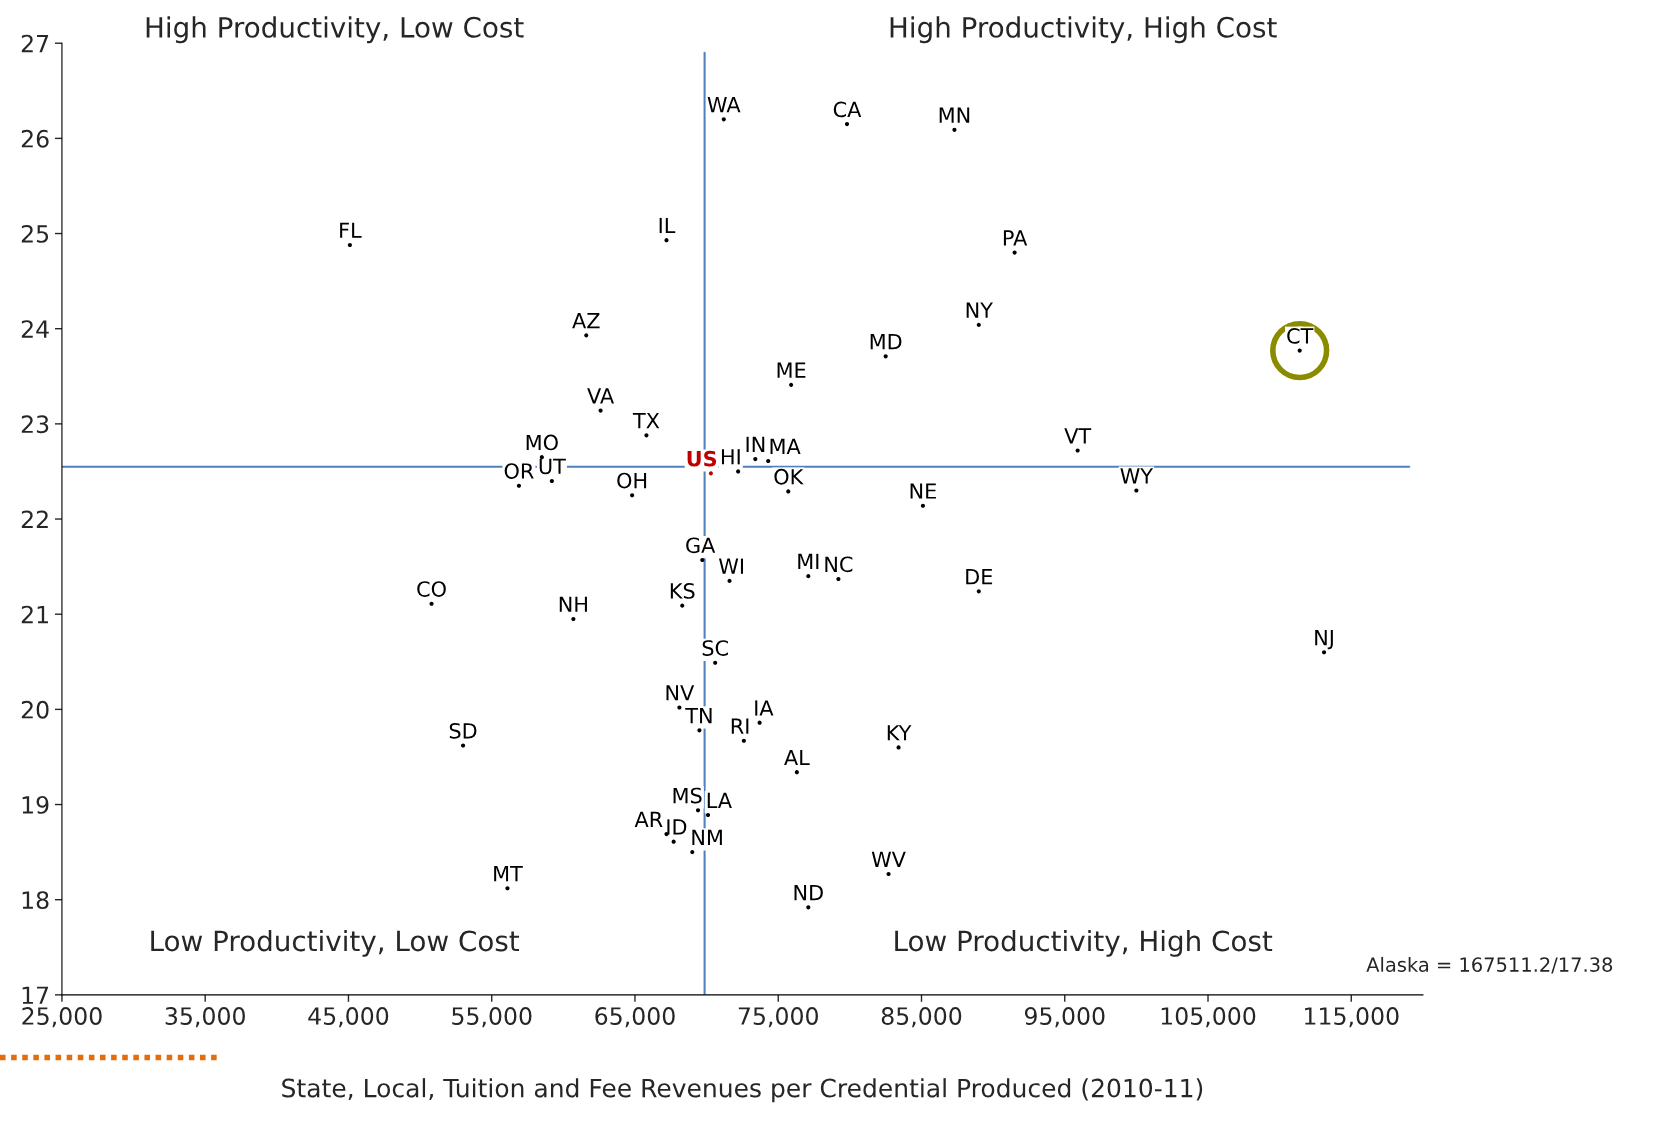 Image resolution: width=1674 pixels, height=1137 pixels. Describe the element at coordinates (35, 138) in the screenshot. I see `y-tick-label: 26` at that location.